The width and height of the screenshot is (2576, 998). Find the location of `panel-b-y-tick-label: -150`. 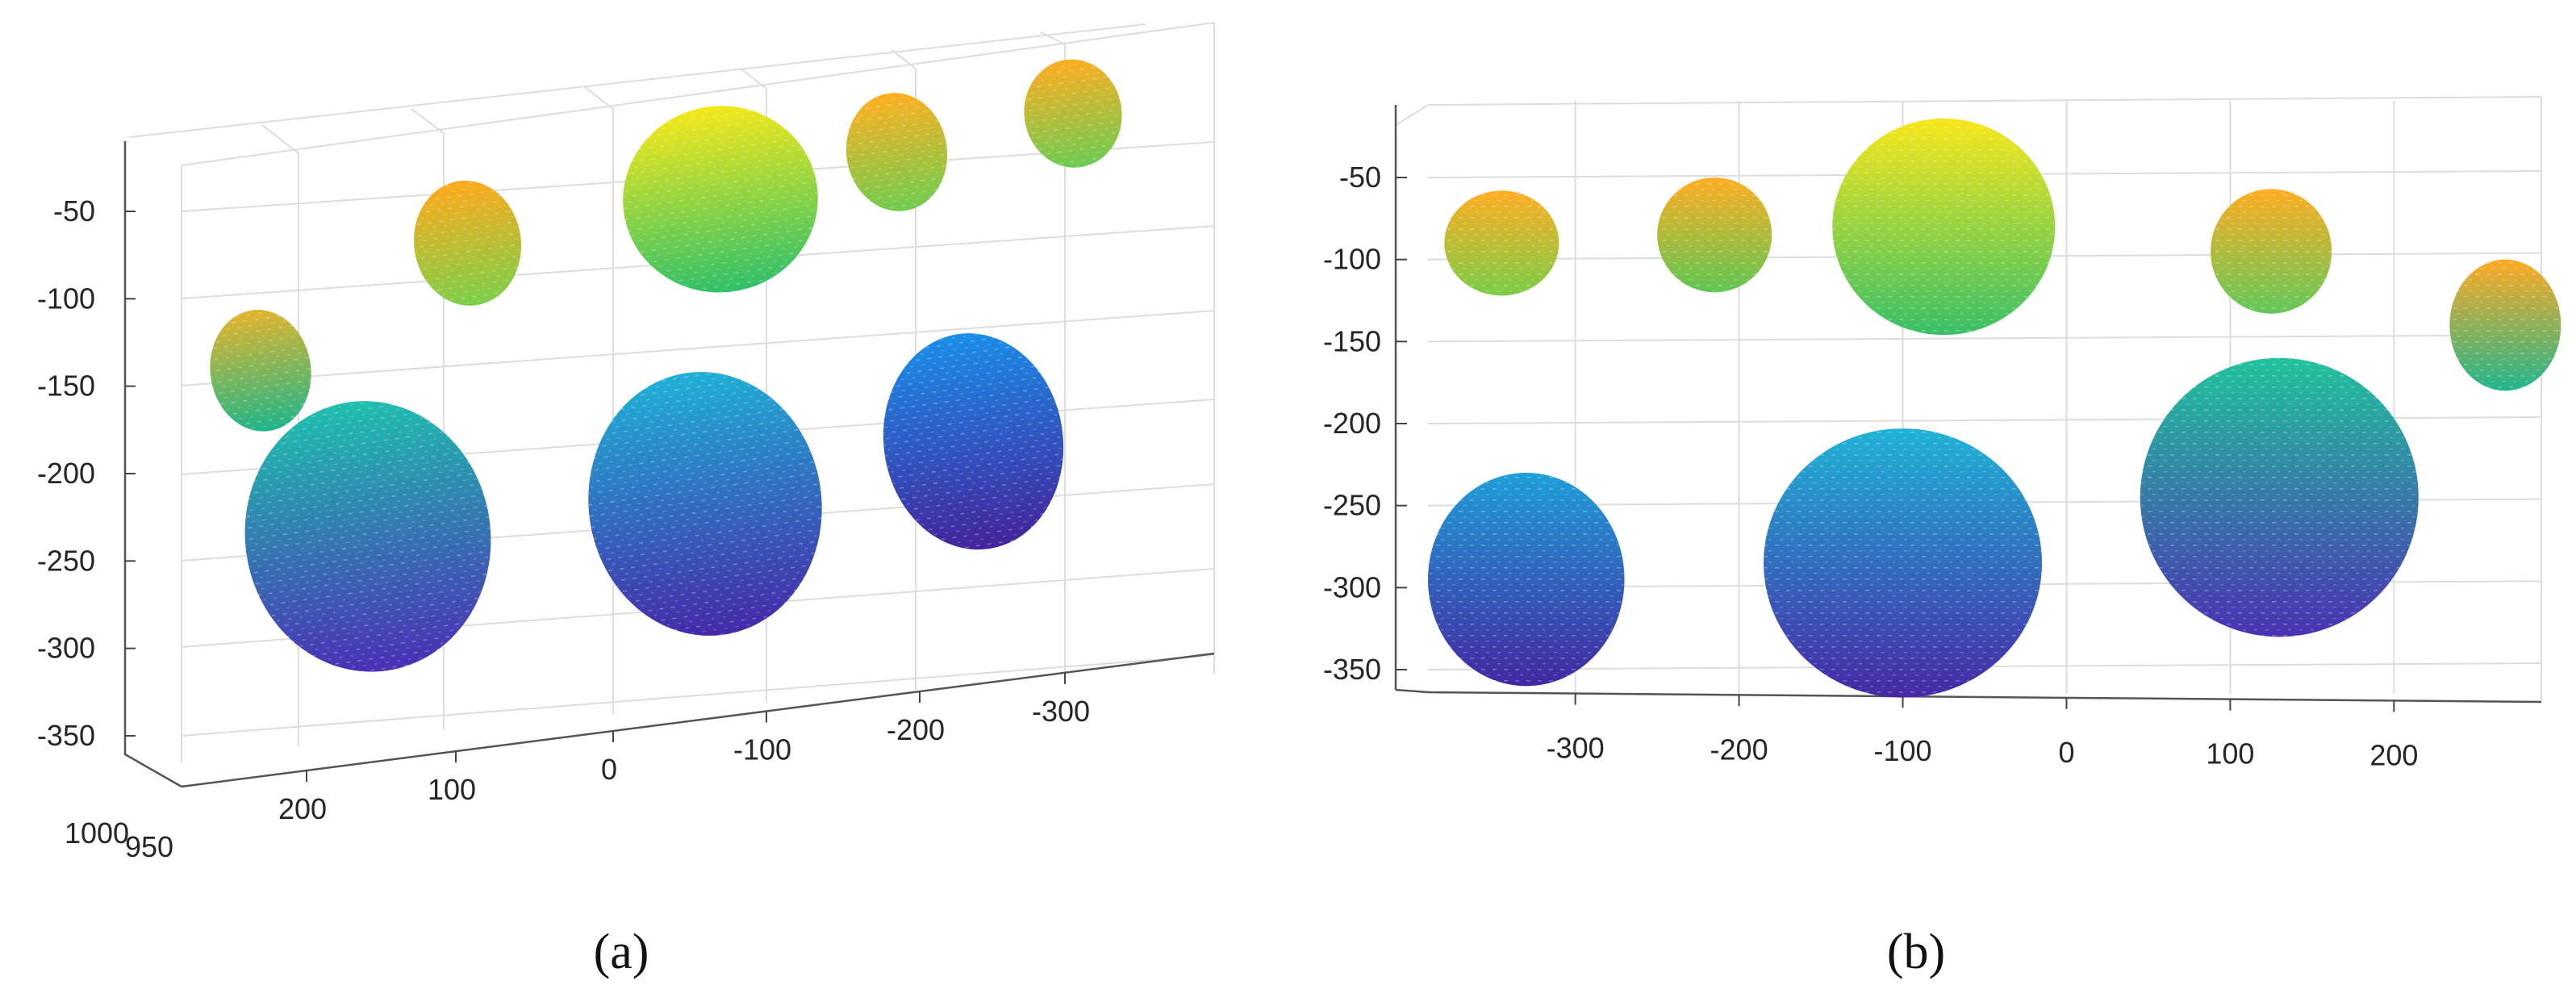

panel-b-y-tick-label: -150 is located at coordinates (1352, 340).